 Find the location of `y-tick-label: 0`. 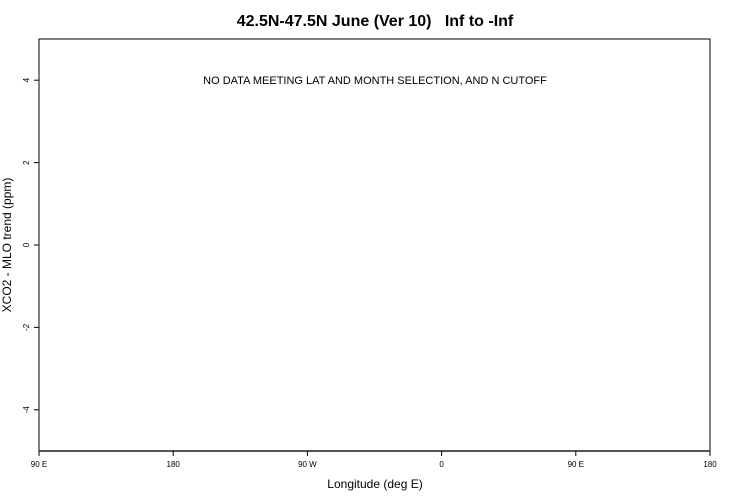

y-tick-label: 0 is located at coordinates (26, 244).